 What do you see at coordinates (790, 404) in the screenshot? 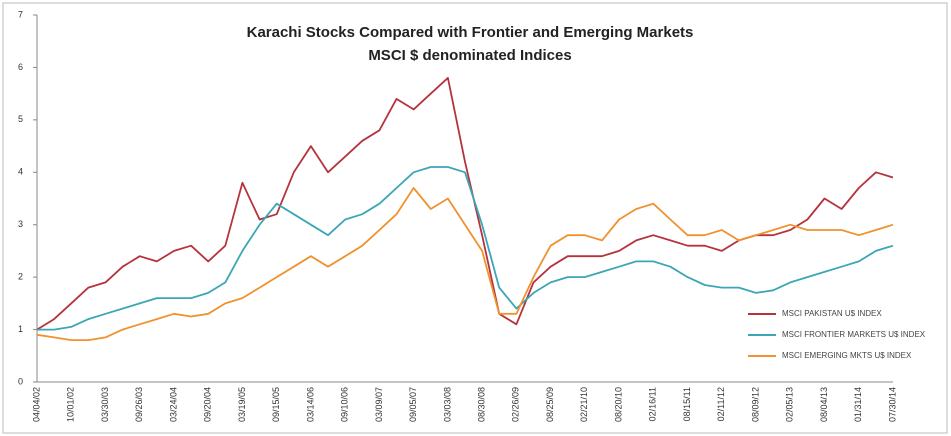
I see `x-tick-label: 02/05/13` at bounding box center [790, 404].